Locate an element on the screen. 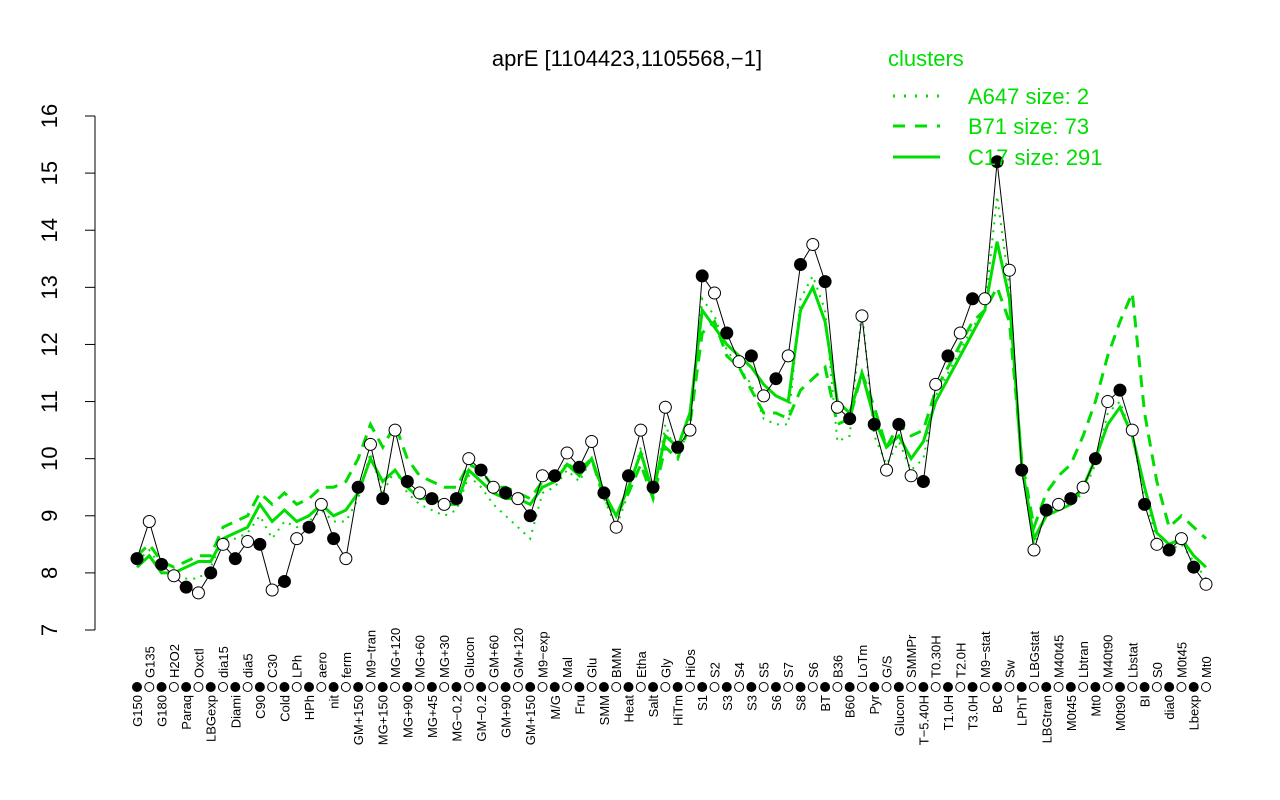 This screenshot has width=1280, height=800. x-tick-label: dia5 is located at coordinates (248, 665).